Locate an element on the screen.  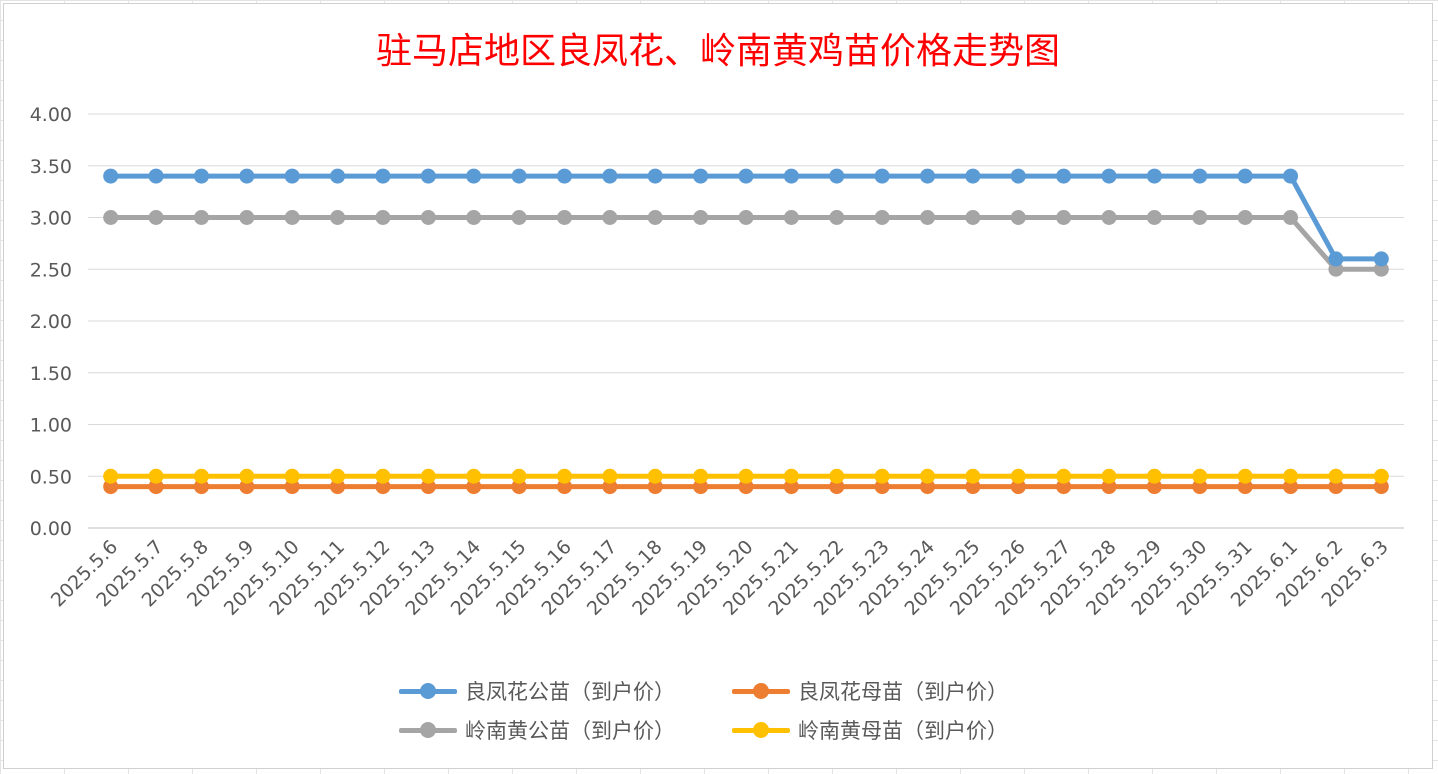
legend-item-series-1: 良凤花公苗（到户价） is located at coordinates (536, 691).